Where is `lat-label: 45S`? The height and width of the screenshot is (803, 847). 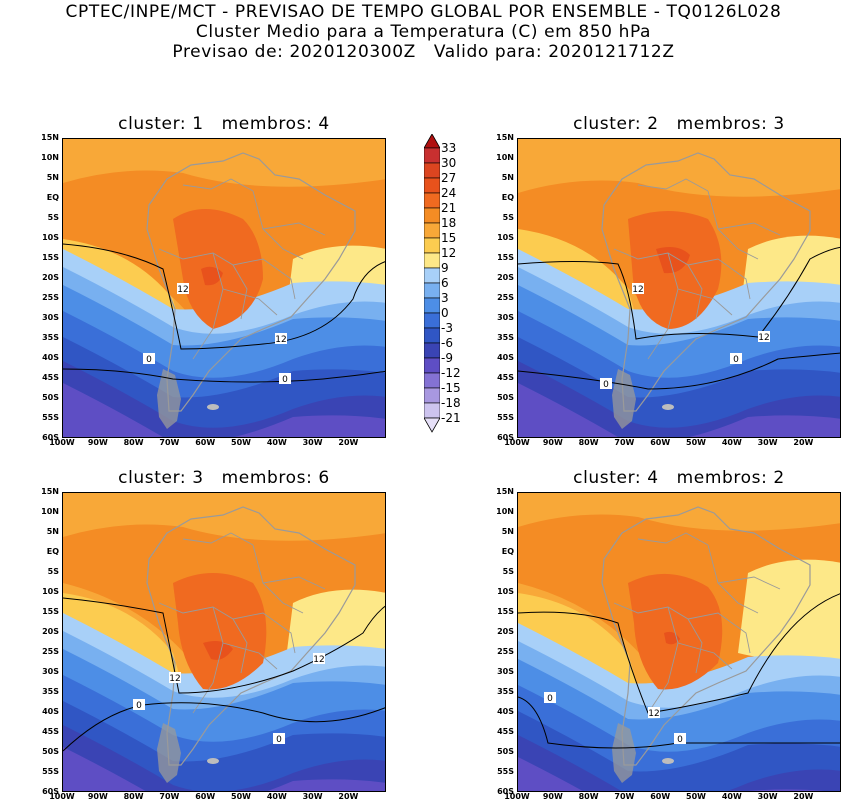 lat-label: 45S is located at coordinates (505, 377).